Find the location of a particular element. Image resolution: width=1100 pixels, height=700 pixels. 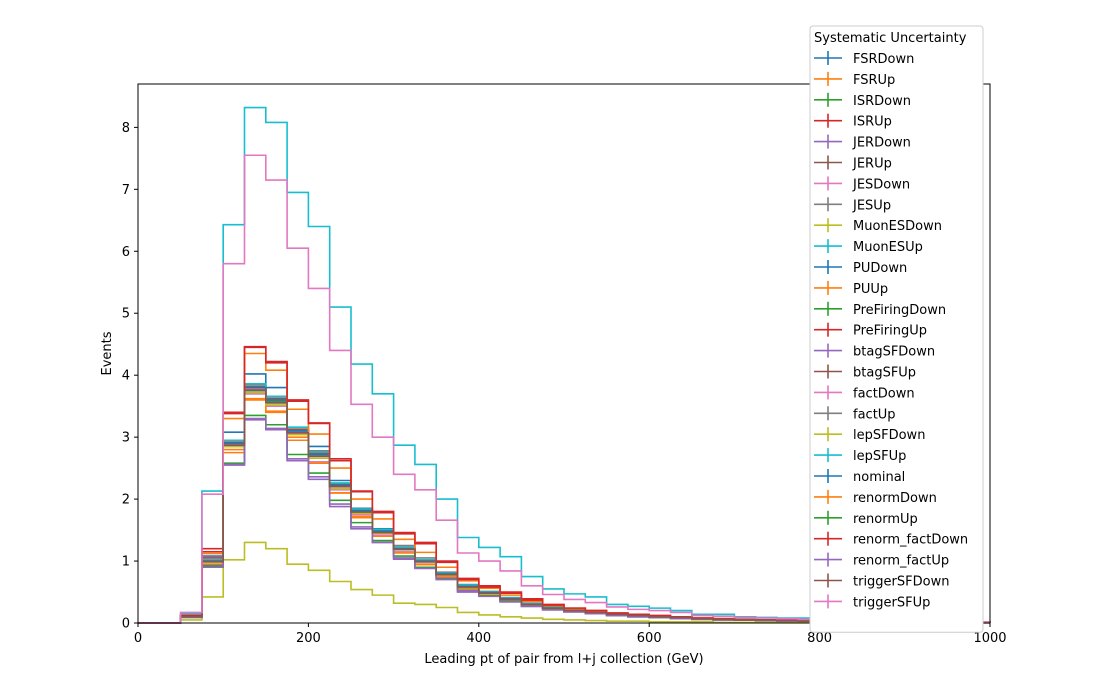

legend-item-MuonESDown: MuonESDown is located at coordinates (878, 226).